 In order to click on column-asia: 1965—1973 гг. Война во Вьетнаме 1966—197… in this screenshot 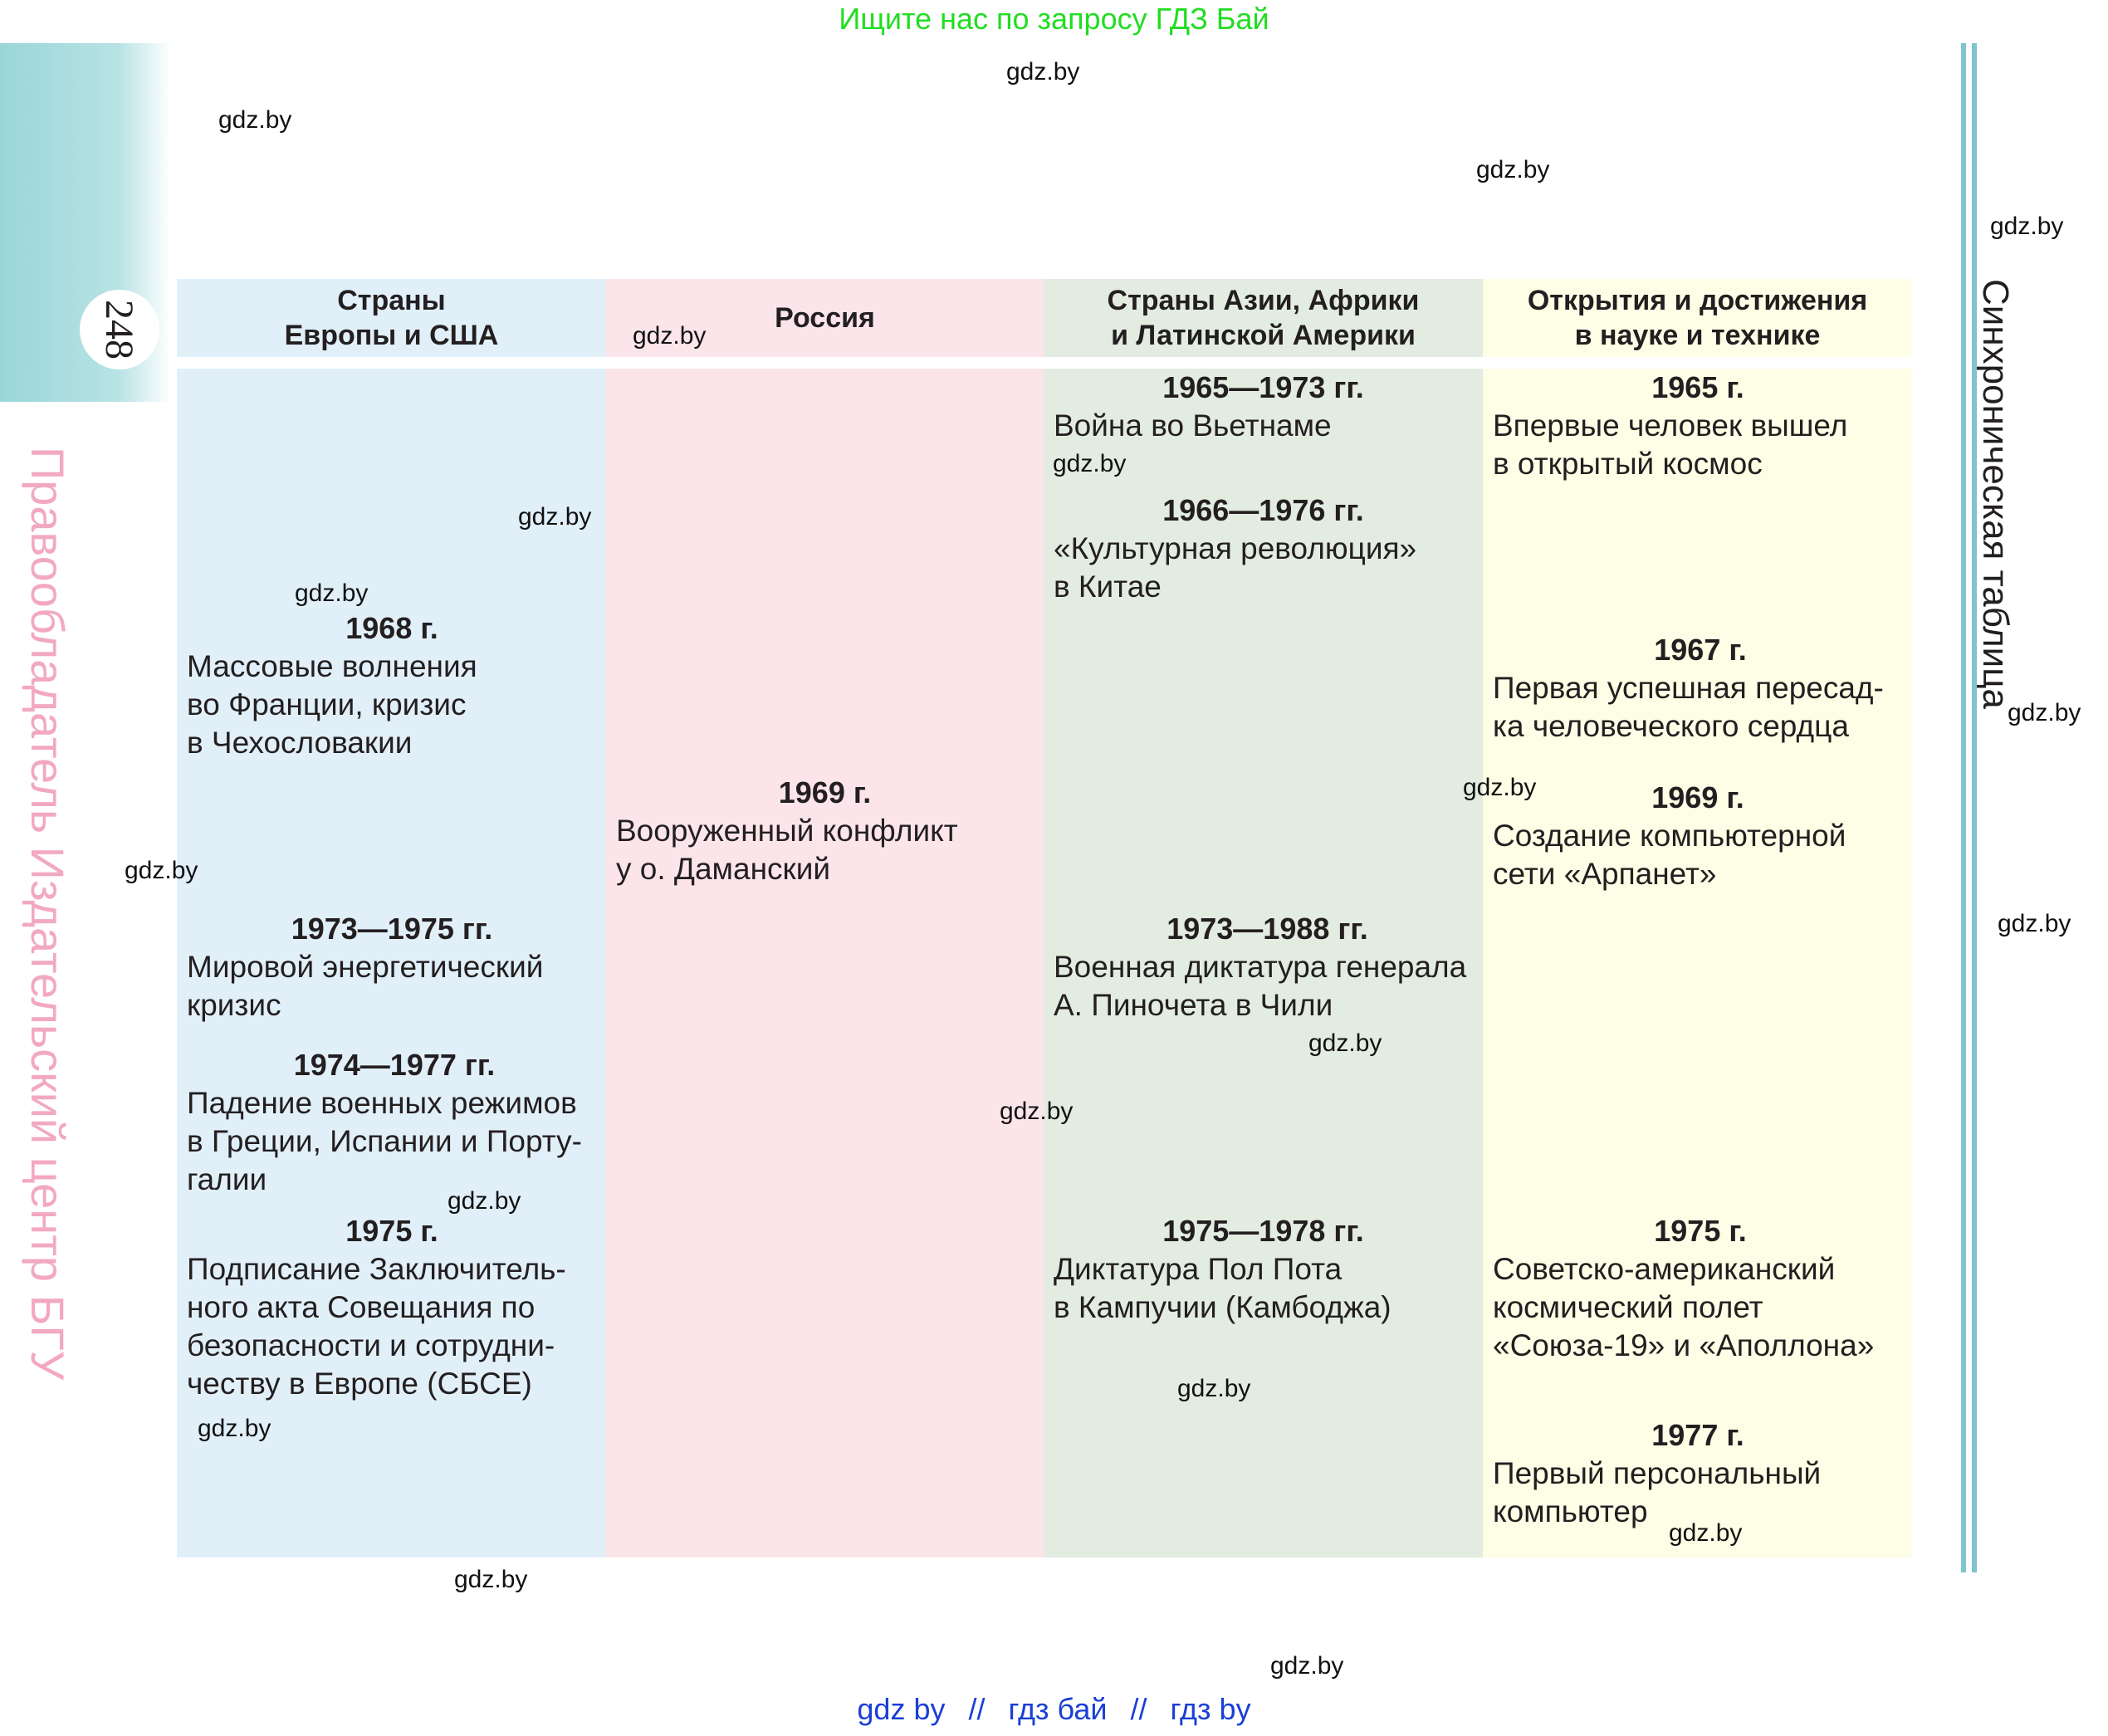, I will do `click(1263, 963)`.